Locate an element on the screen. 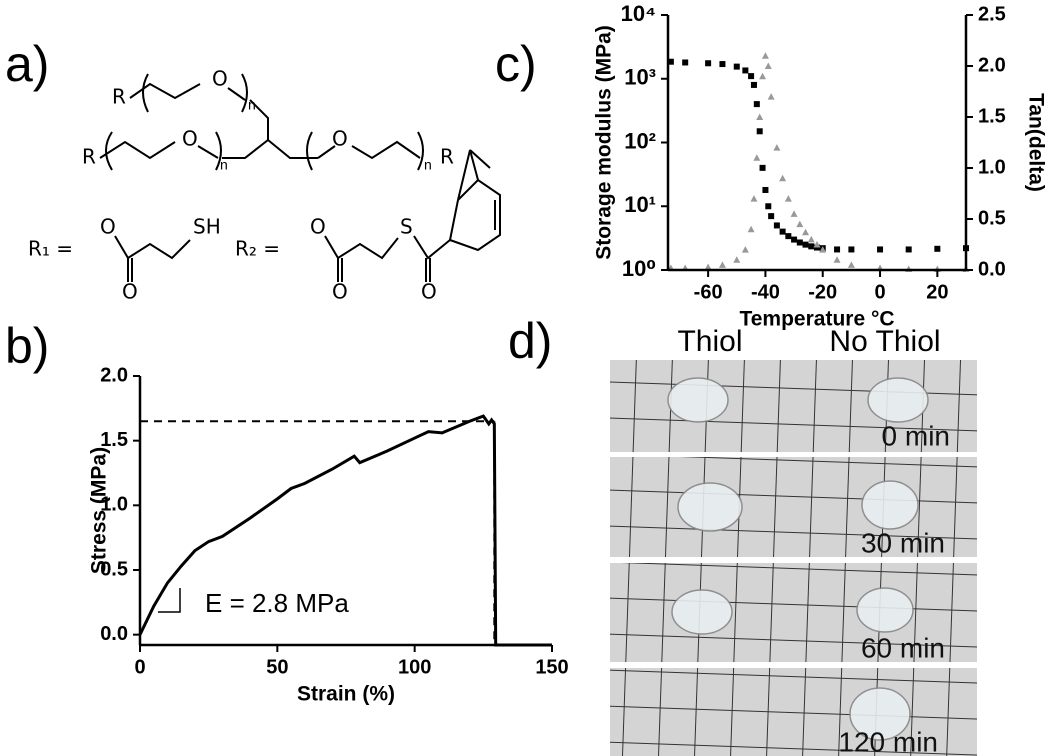  y2-axis-label: Tan(delta) is located at coordinates (1035, 142).